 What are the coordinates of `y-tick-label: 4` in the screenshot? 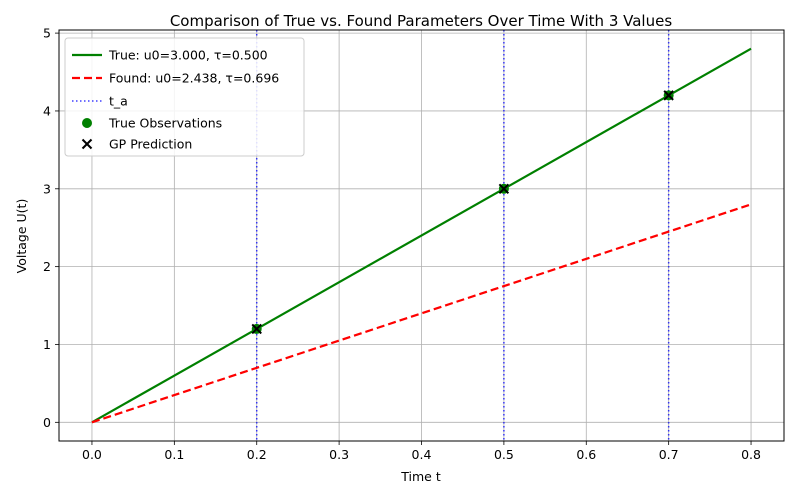 It's located at (47, 110).